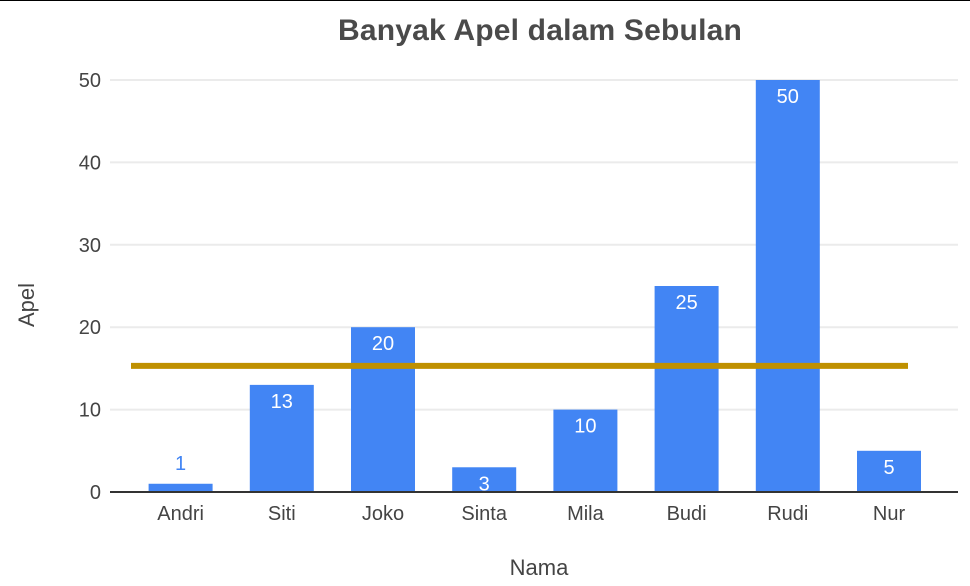 This screenshot has width=970, height=586. Describe the element at coordinates (484, 514) in the screenshot. I see `x-tick-label: Sinta` at that location.